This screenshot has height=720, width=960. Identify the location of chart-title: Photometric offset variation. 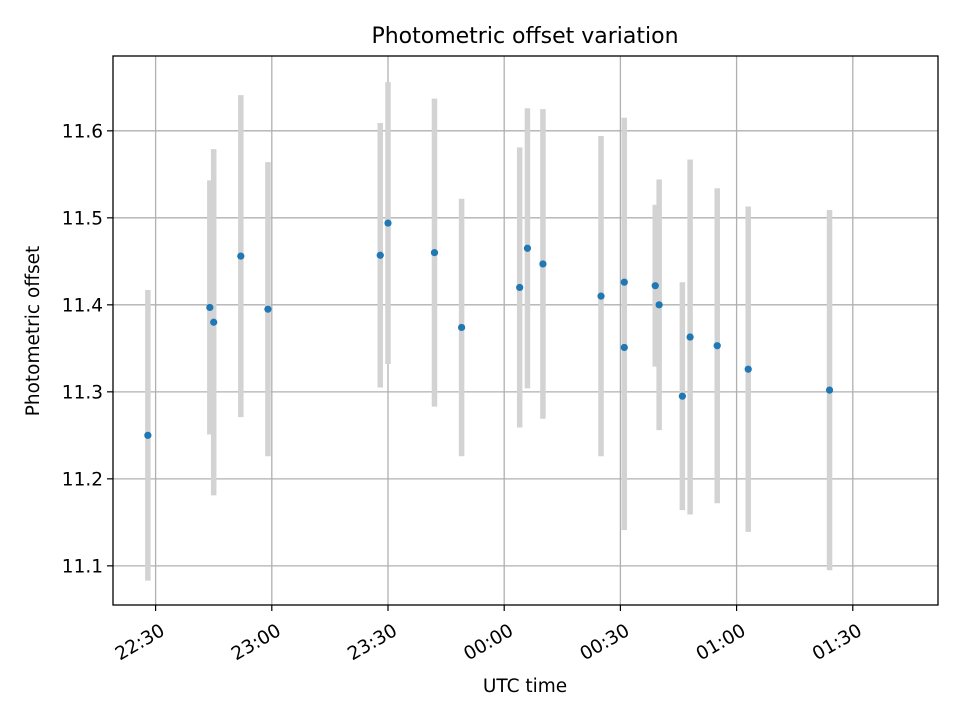
(524, 36).